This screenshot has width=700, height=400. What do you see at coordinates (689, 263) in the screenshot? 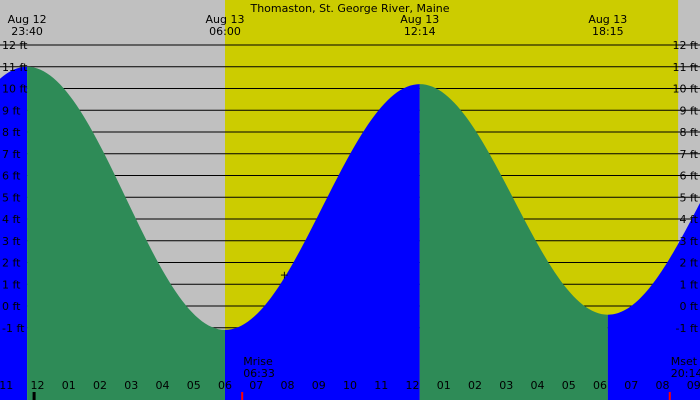
I see `y-tick-label-right: 2 ft` at bounding box center [689, 263].